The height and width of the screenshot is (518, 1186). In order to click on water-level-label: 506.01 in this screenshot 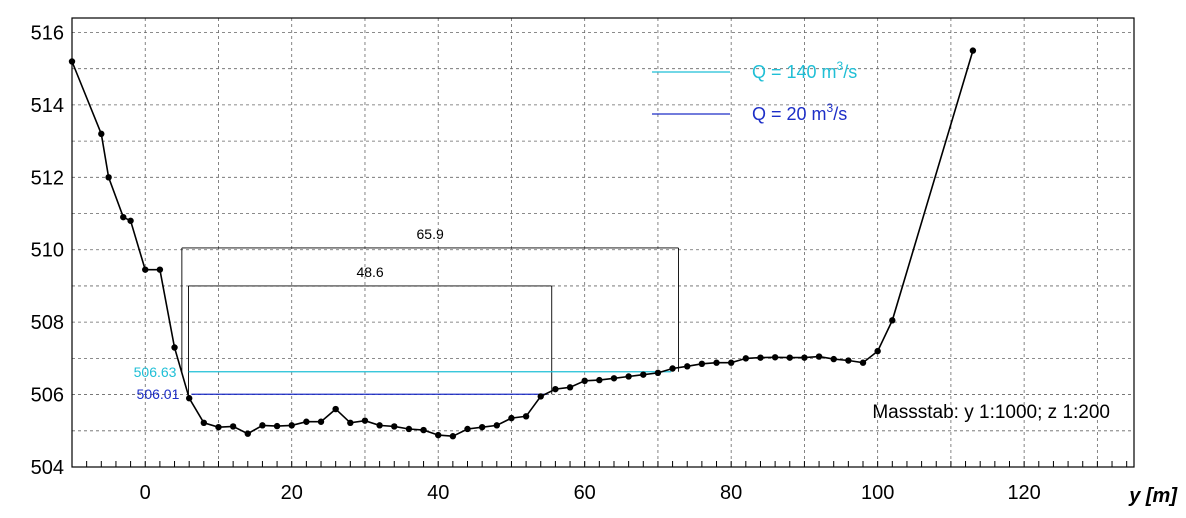, I will do `click(158, 394)`.